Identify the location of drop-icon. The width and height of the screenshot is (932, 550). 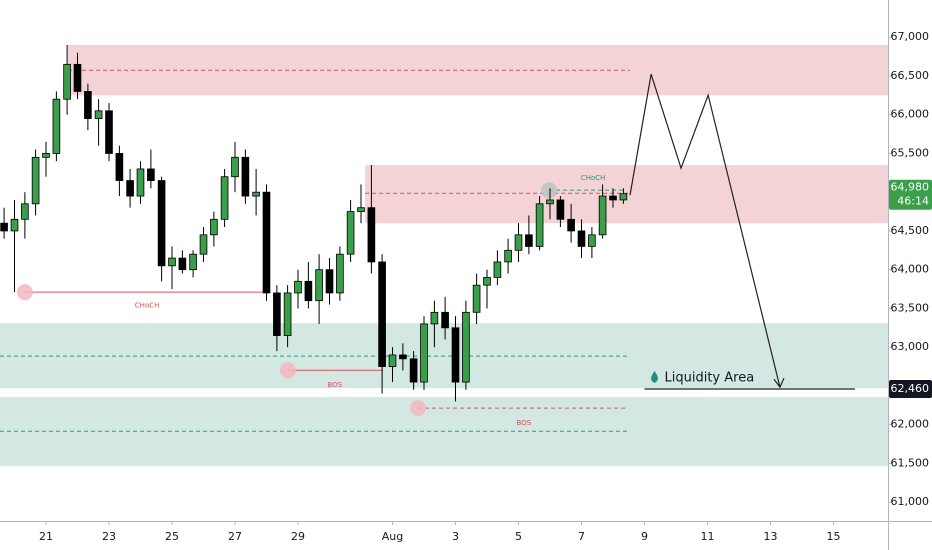
(654, 377).